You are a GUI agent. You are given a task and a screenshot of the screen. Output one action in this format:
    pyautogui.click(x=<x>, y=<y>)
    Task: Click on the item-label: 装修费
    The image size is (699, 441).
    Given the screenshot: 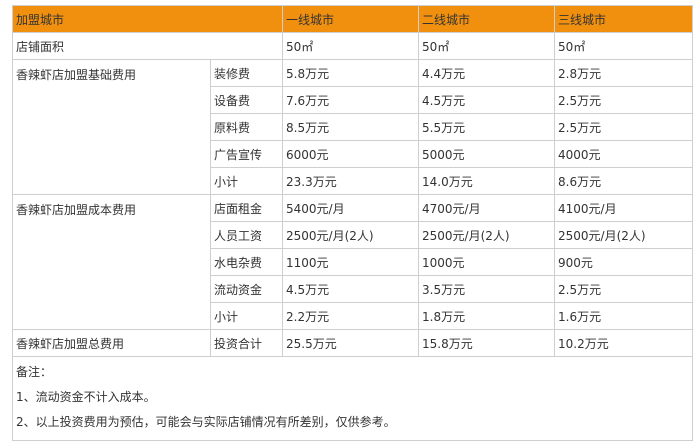 What is the action you would take?
    pyautogui.click(x=246, y=73)
    